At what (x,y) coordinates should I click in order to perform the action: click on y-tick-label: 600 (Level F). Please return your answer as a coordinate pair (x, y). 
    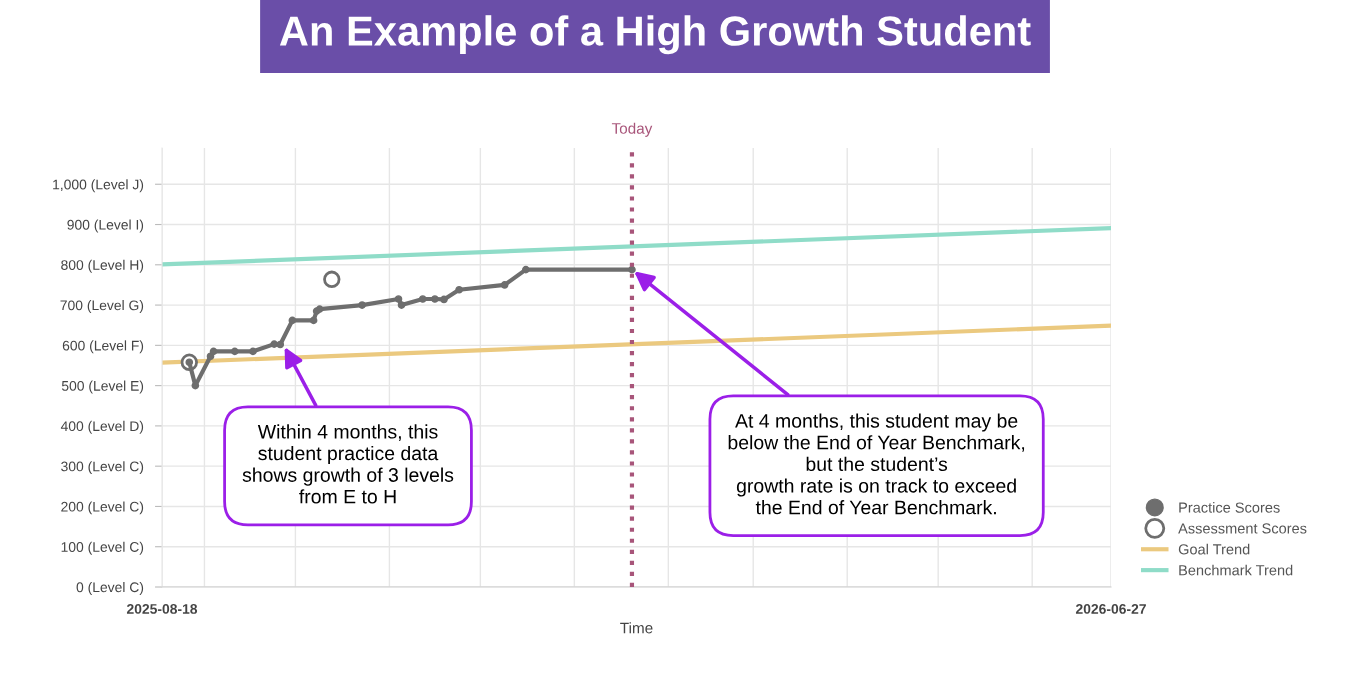
    Looking at the image, I should click on (103, 347).